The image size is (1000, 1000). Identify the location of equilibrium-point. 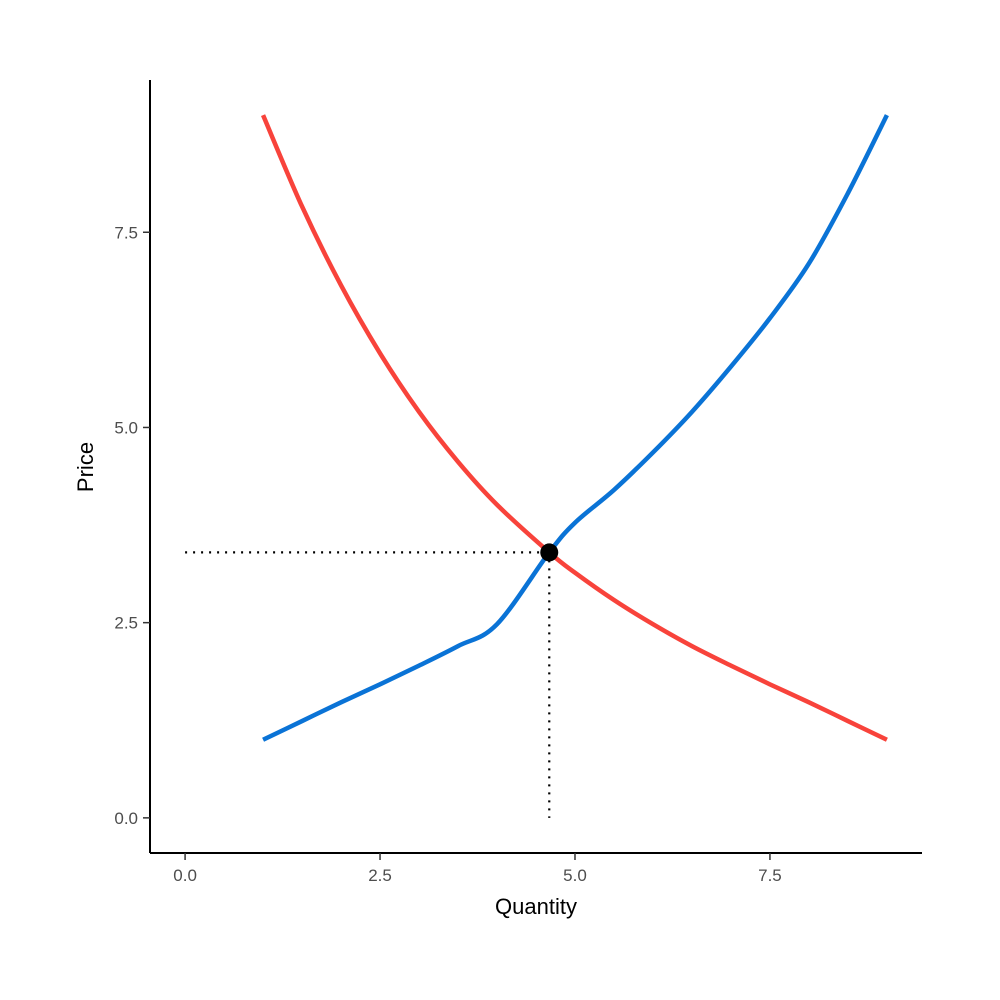
(549, 552).